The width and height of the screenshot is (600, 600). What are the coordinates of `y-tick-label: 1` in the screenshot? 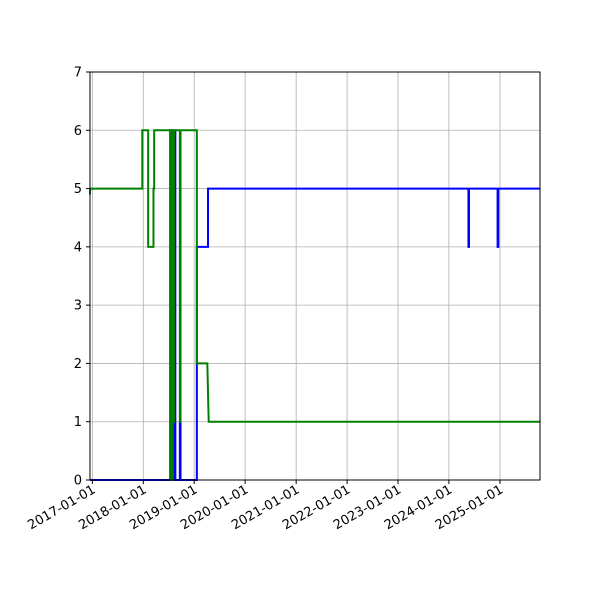 It's located at (78, 422).